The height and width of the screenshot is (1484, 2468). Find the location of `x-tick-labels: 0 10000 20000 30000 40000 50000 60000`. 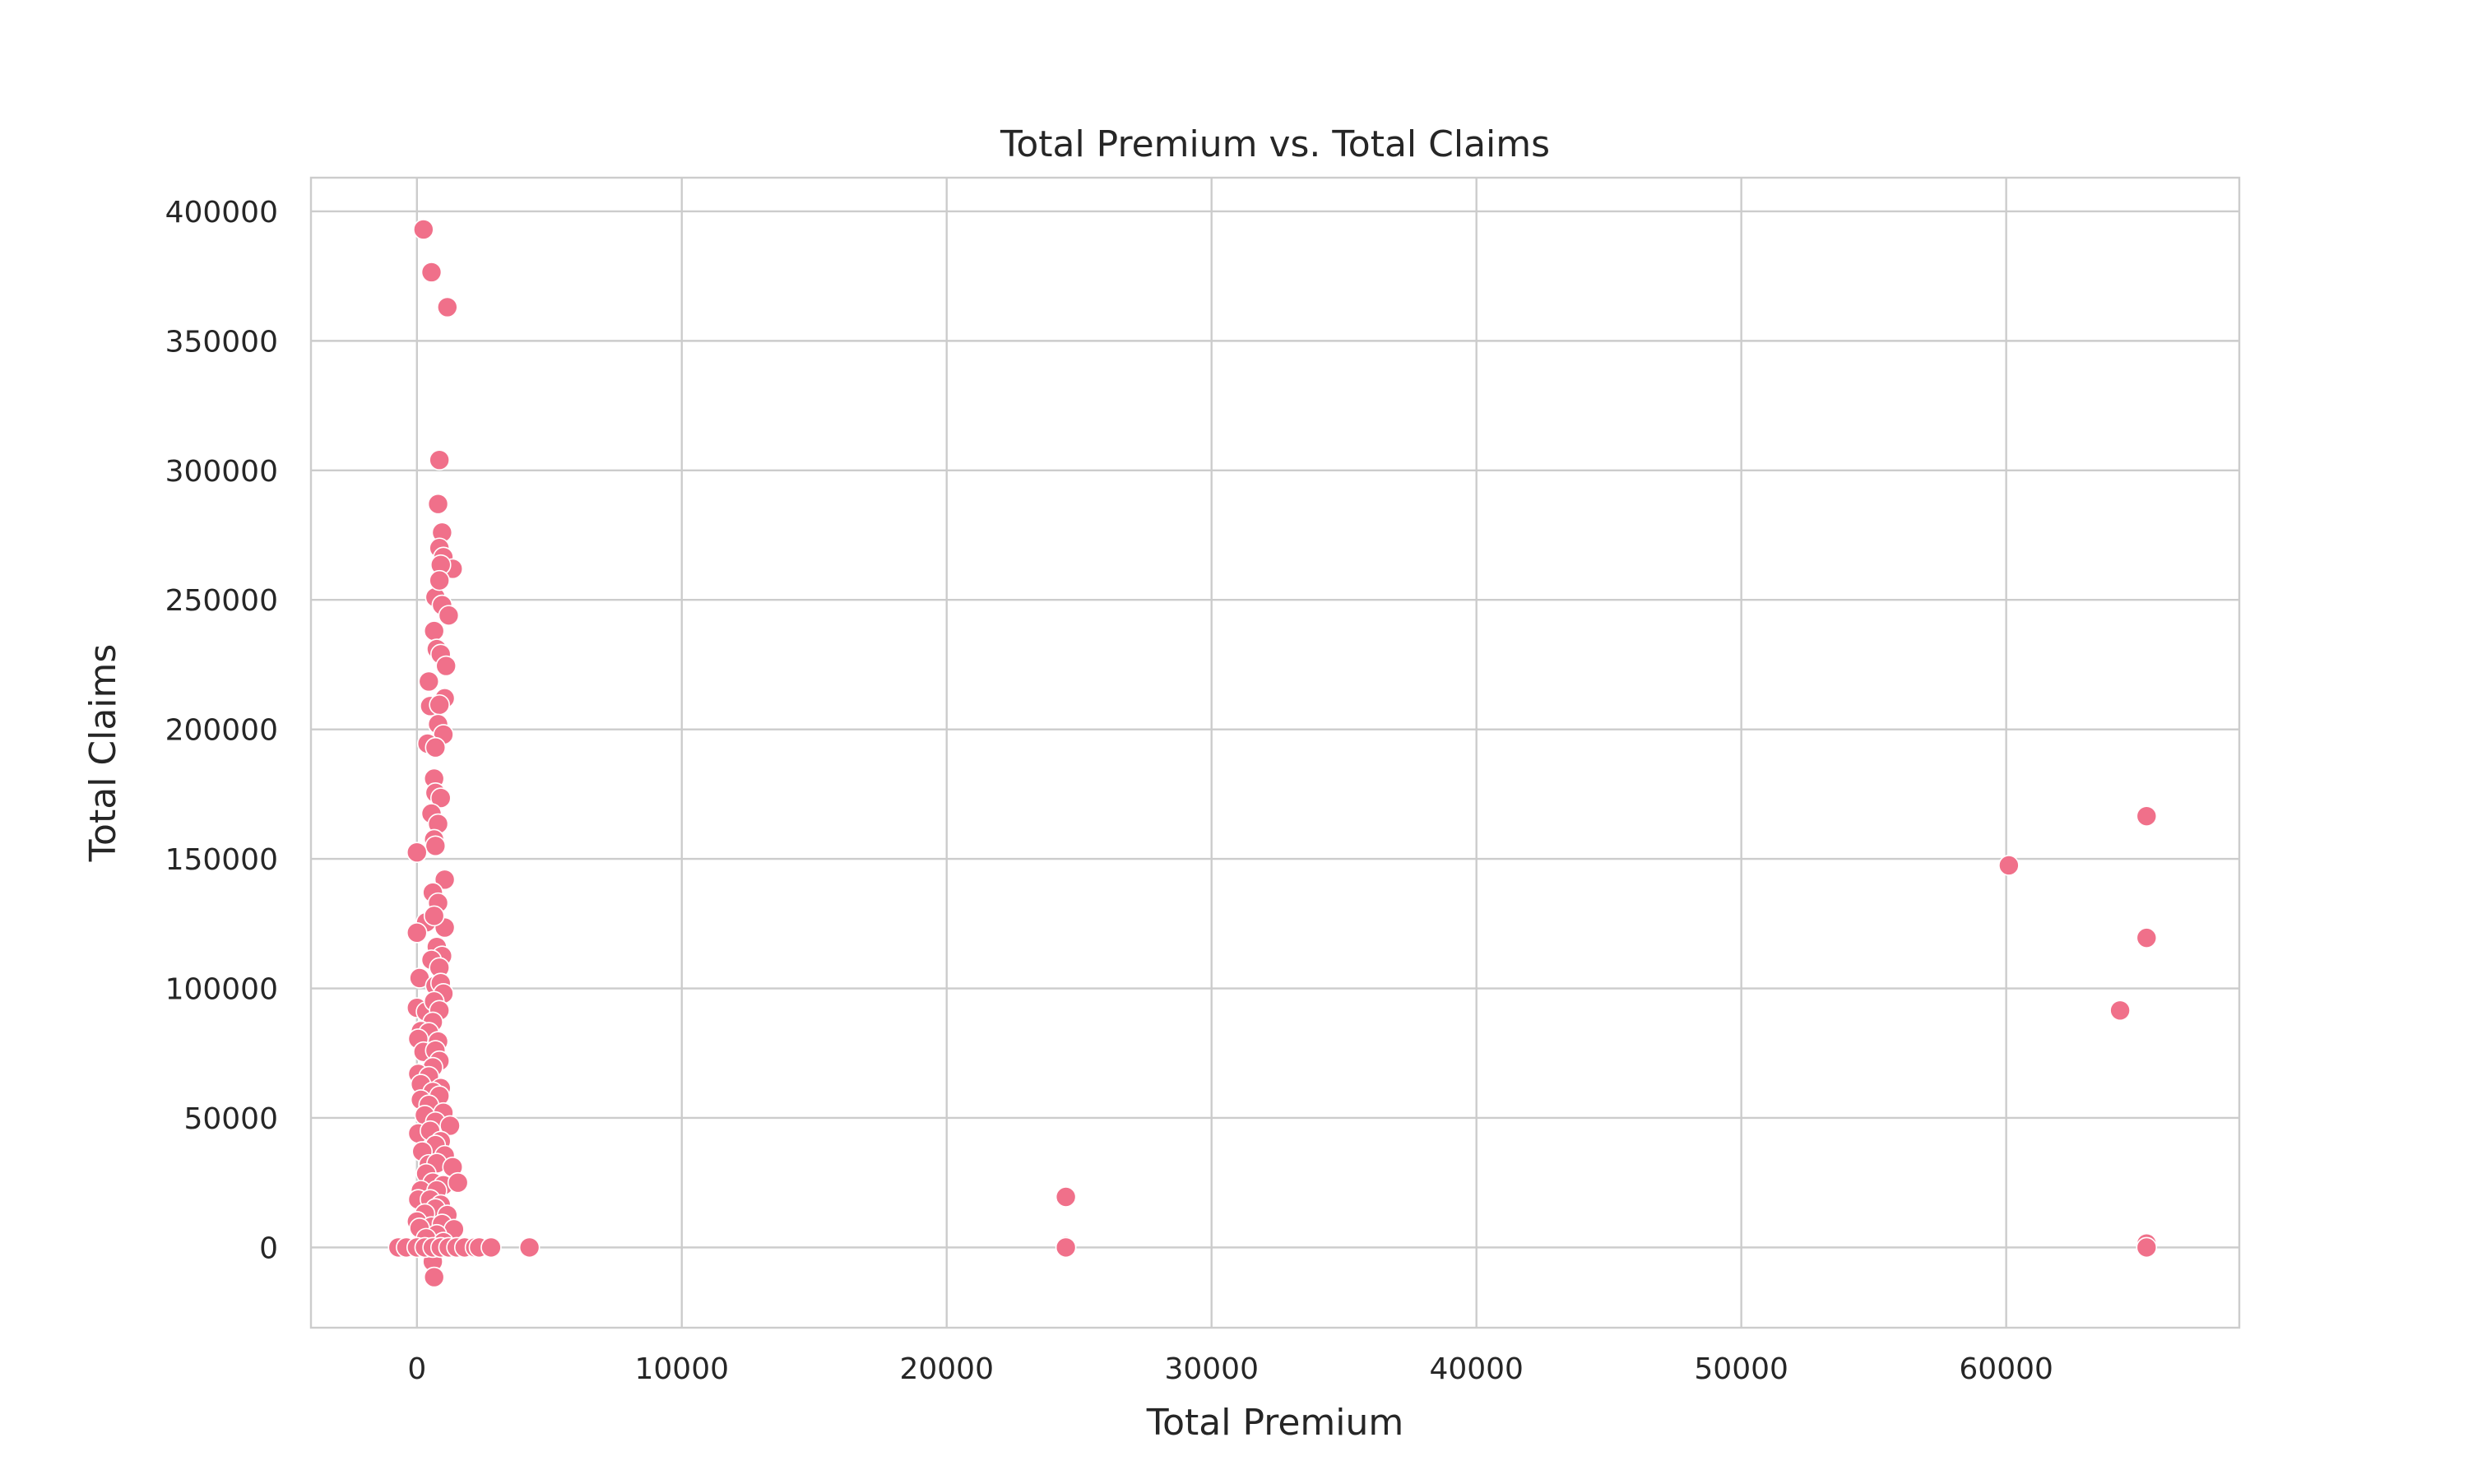

x-tick-labels: 0 10000 20000 30000 40000 50000 60000 is located at coordinates (1230, 1369).